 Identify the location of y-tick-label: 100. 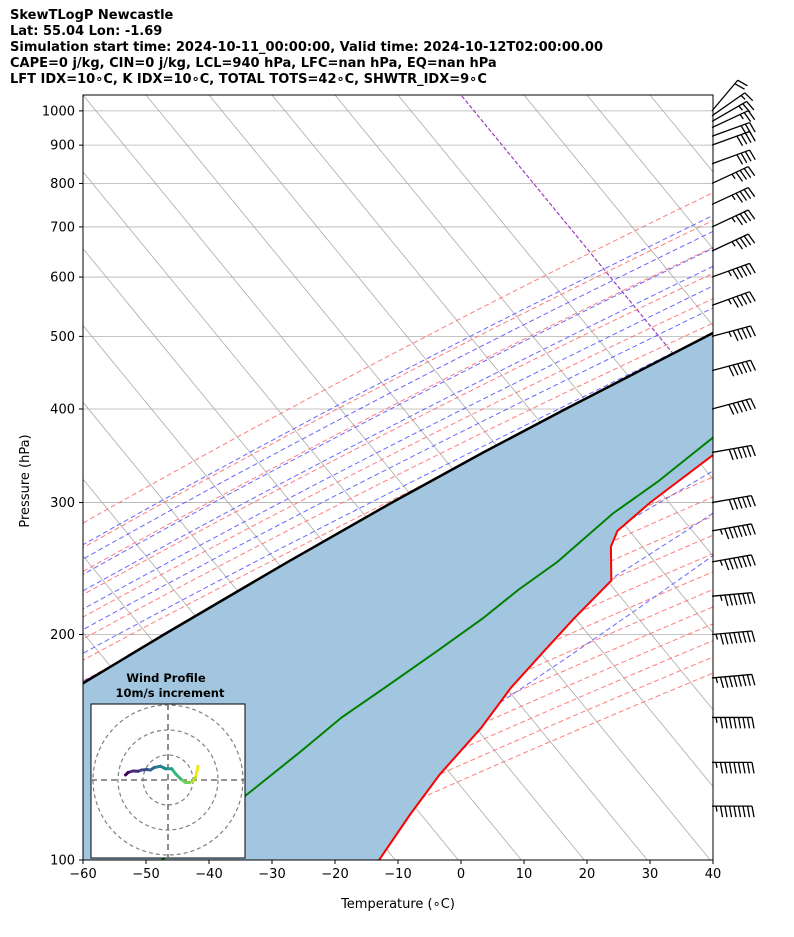
(62, 861).